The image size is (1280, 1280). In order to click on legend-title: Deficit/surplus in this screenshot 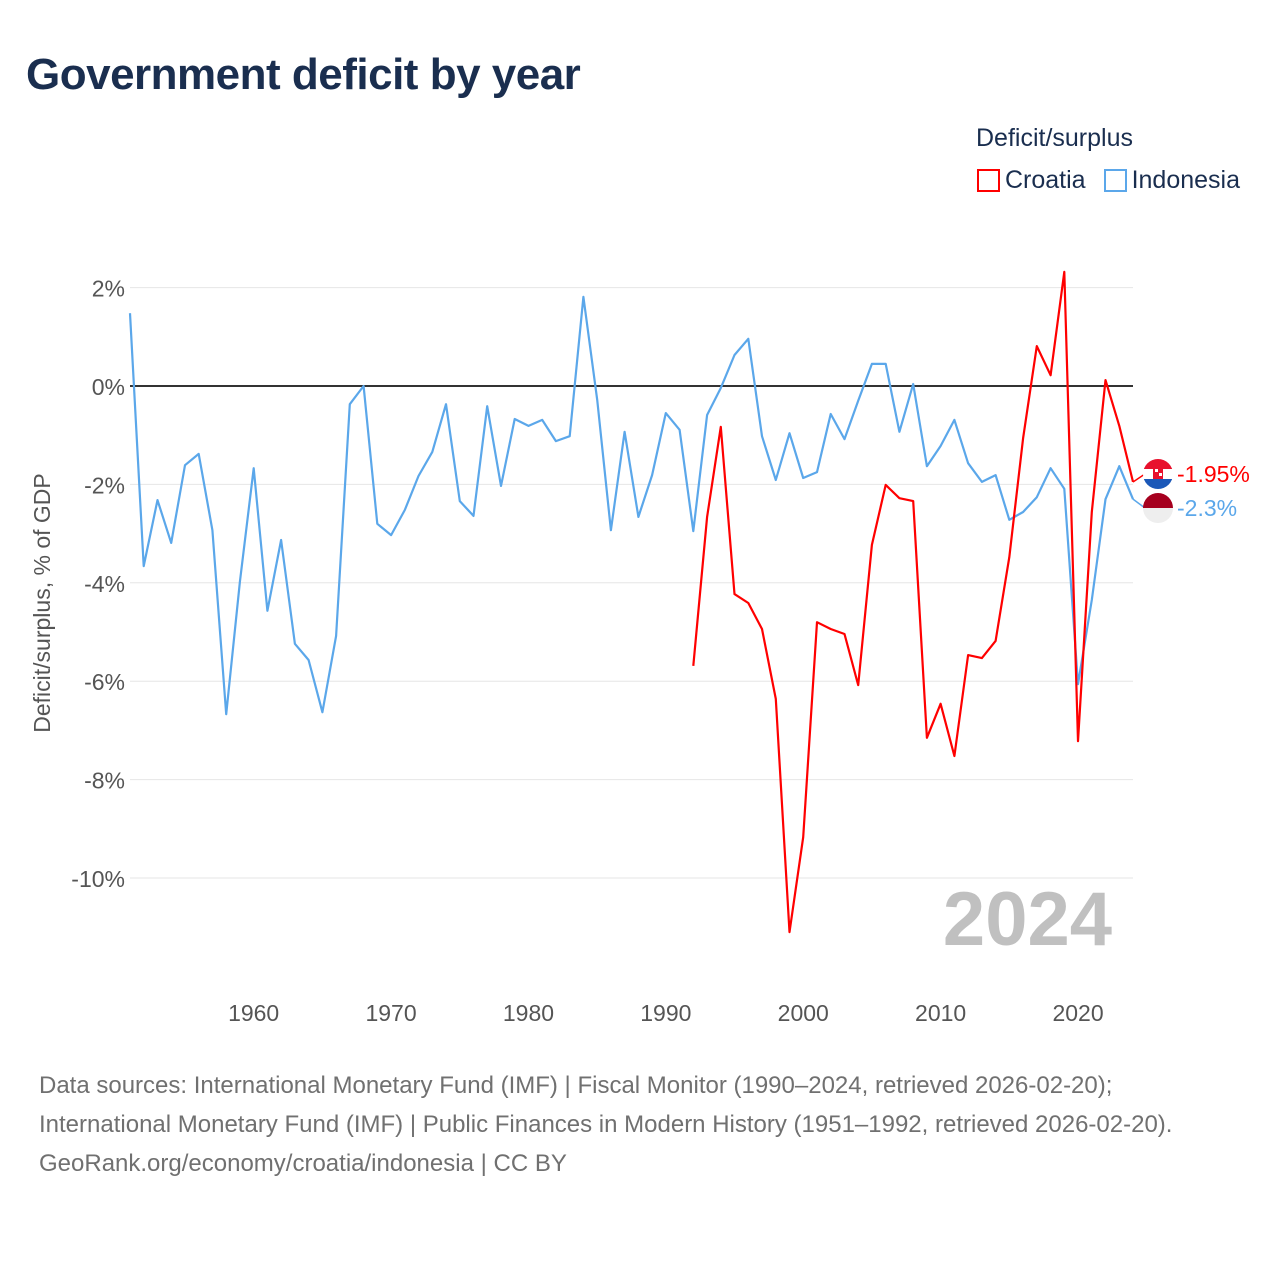, I will do `click(1054, 138)`.